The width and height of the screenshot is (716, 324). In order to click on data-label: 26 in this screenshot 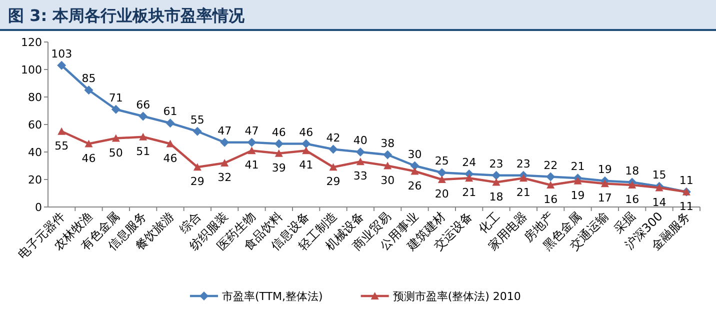, I will do `click(415, 185)`.